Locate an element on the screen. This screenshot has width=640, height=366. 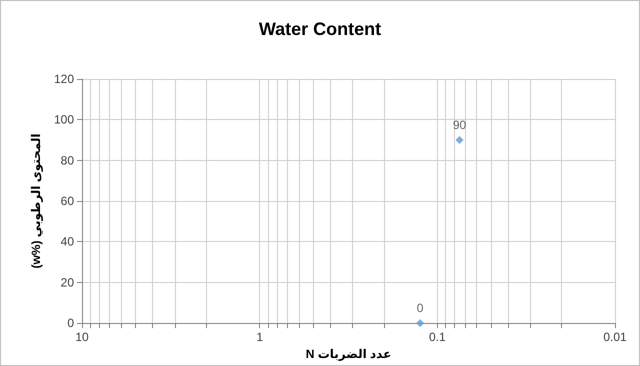
chart-title: Water Content is located at coordinates (320, 29).